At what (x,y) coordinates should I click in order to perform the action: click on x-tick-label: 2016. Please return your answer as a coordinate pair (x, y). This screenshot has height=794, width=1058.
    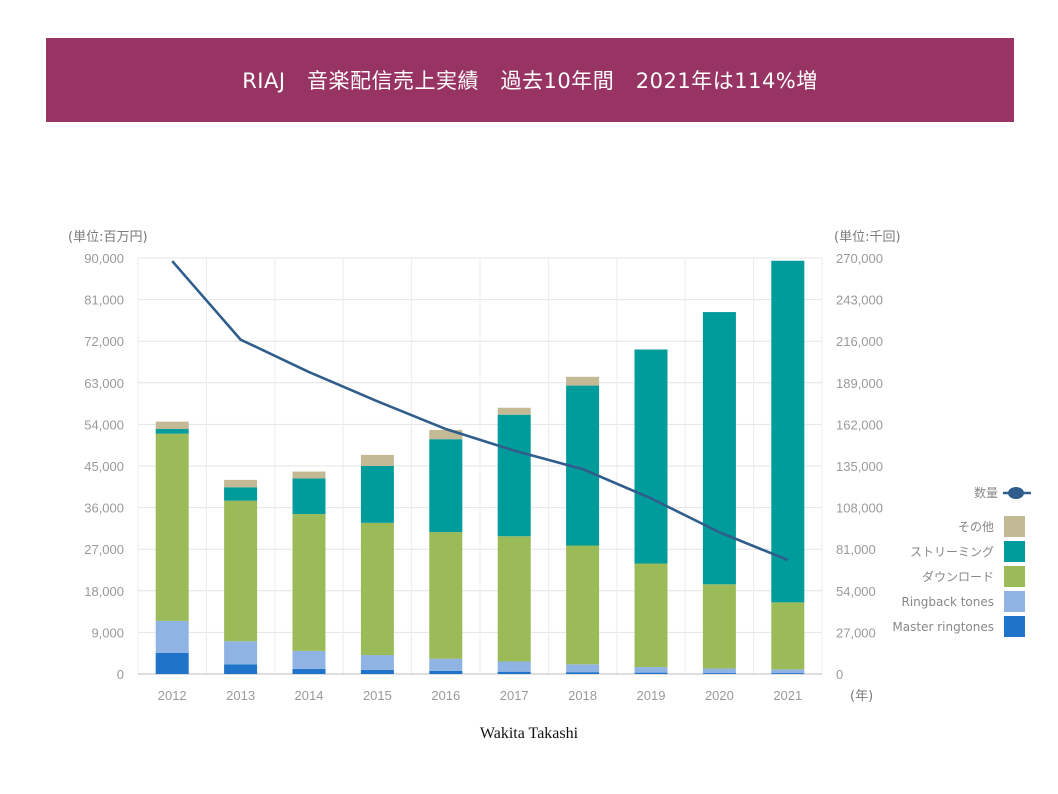
    Looking at the image, I should click on (445, 695).